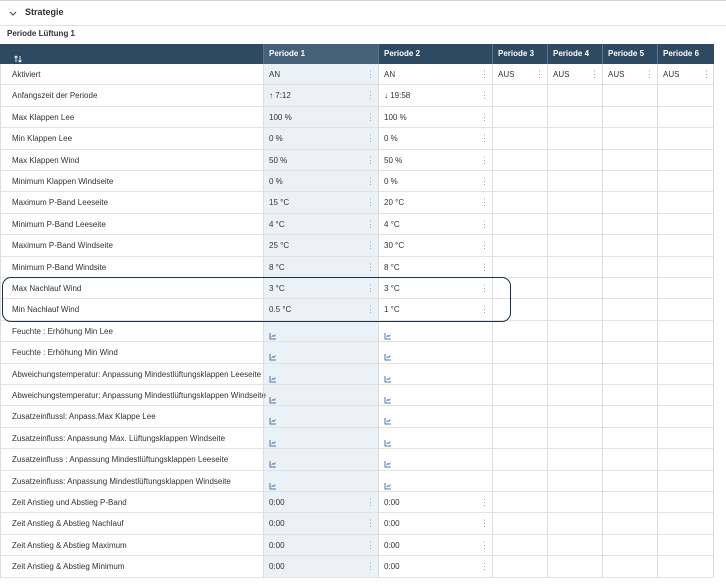 The width and height of the screenshot is (726, 584). I want to click on cell-value: ↑ 7:12, so click(280, 96).